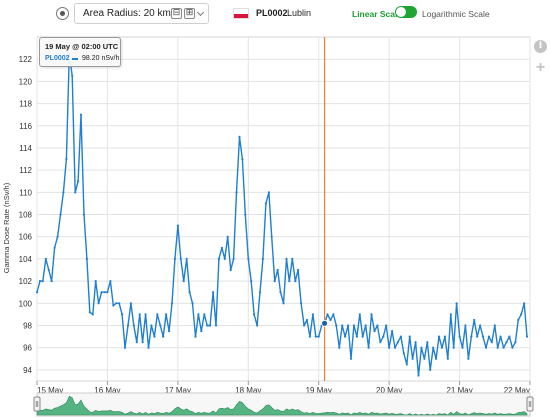 This screenshot has width=550, height=418. Describe the element at coordinates (530, 404) in the screenshot. I see `navigator-right-handle` at that location.